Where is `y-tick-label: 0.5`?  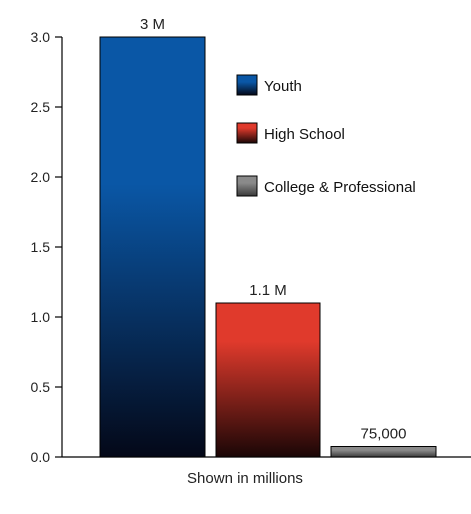 y-tick-label: 0.5 is located at coordinates (41, 387).